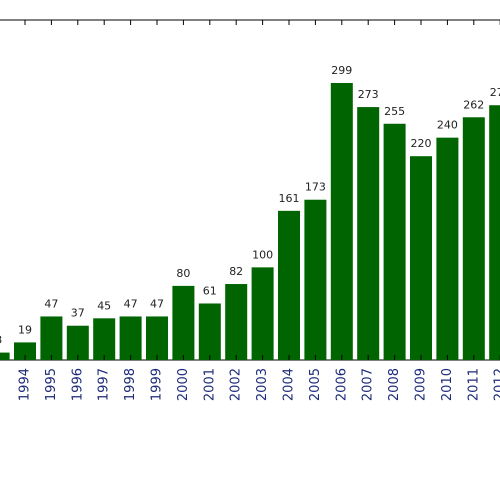  I want to click on x-tick-label: 1998, so click(130, 384).